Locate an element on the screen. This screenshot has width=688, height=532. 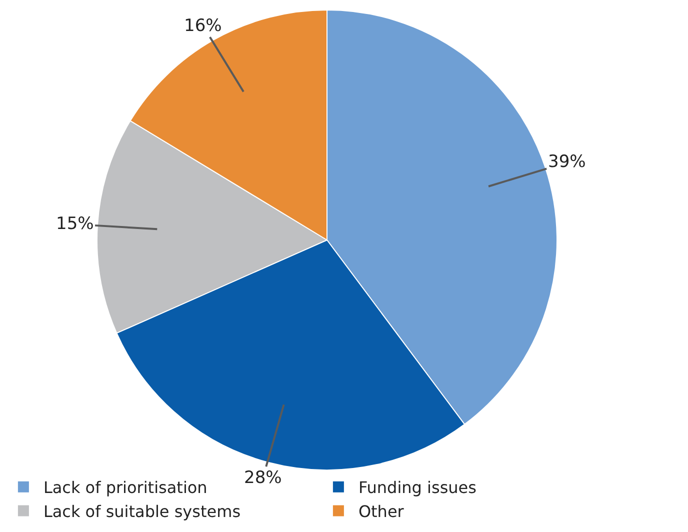
data-label: 28% is located at coordinates (263, 478).